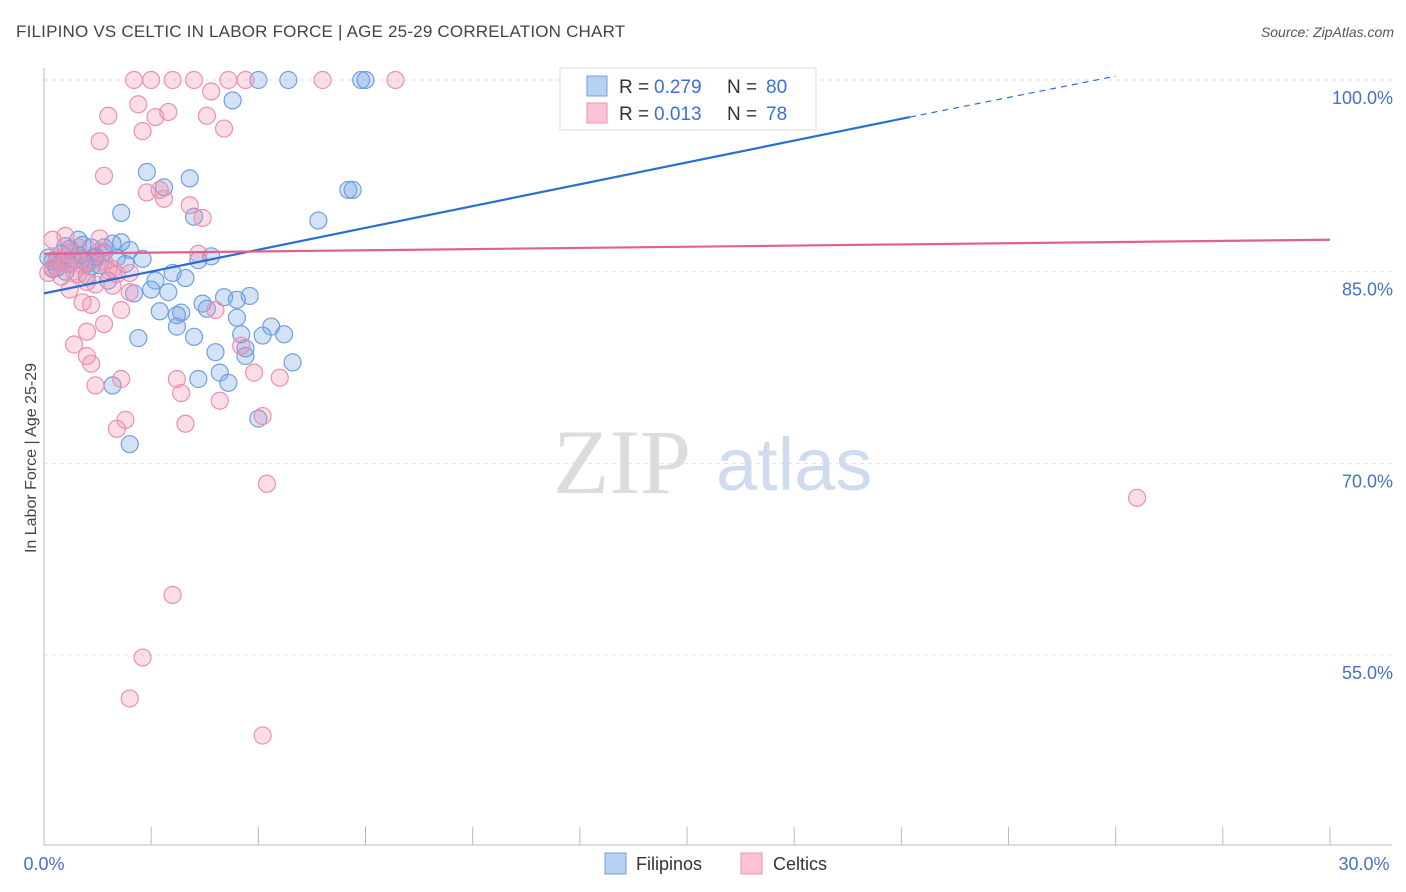 The image size is (1406, 892). Describe the element at coordinates (687, 246) in the screenshot. I see `celtics-trendline` at that location.